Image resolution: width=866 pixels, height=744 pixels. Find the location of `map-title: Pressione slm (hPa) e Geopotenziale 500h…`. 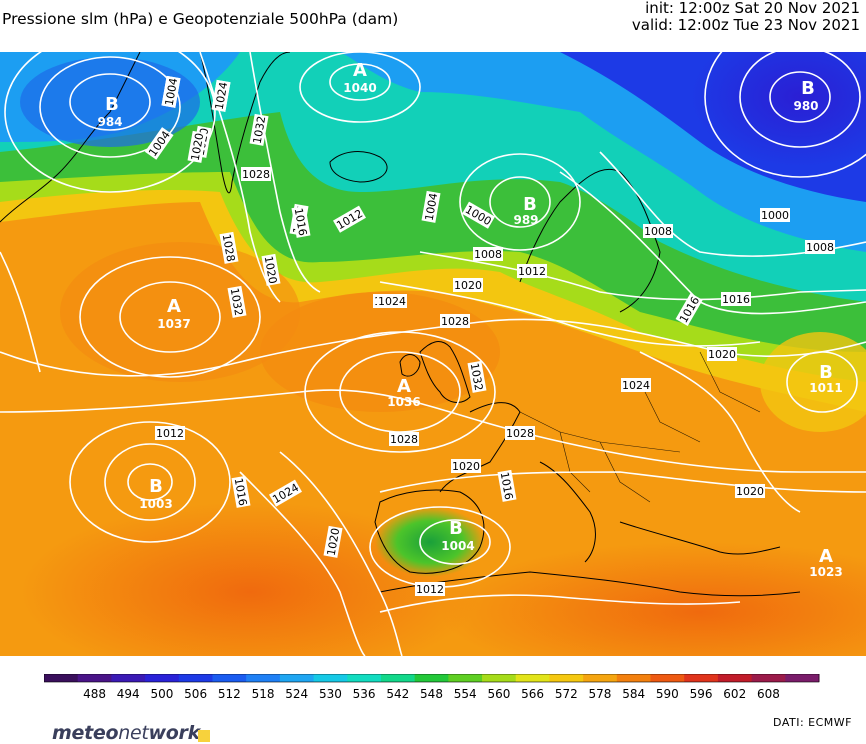

map-title: Pressione slm (hPa) e Geopotenziale 500h… is located at coordinates (200, 19).